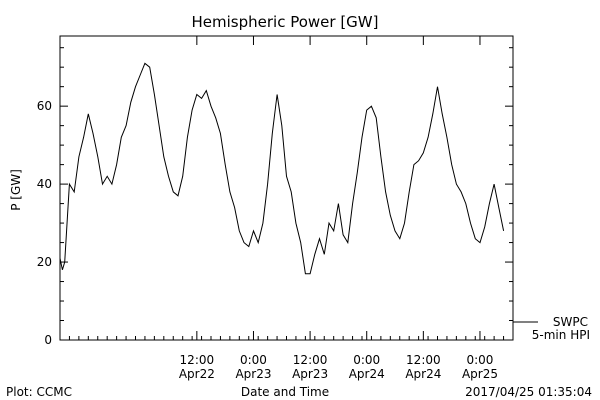  I want to click on legend-label-line2: 5-min HPI, so click(561, 335).